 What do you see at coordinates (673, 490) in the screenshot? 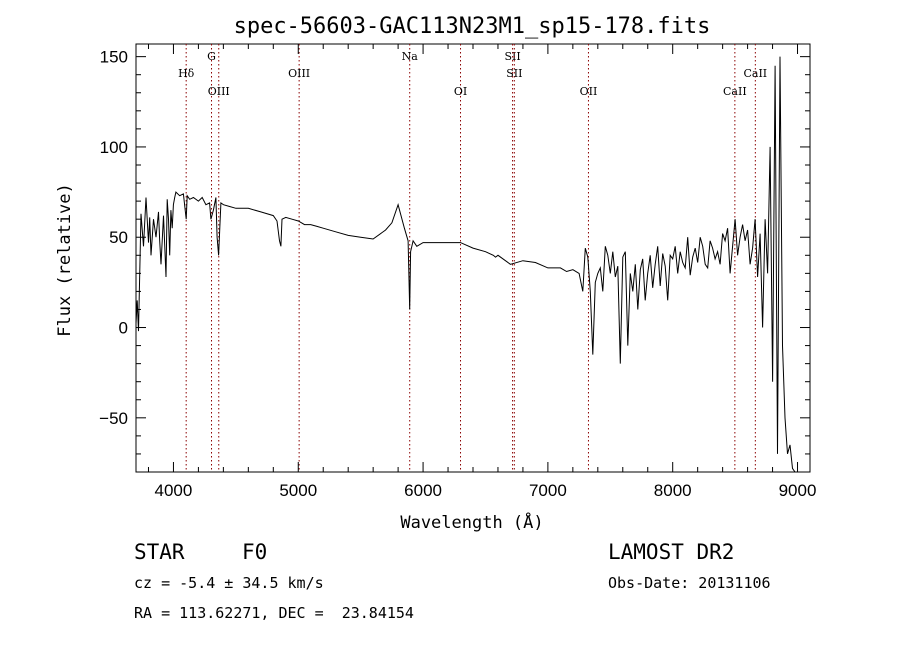
I see `x-tick-label: 8000` at bounding box center [673, 490].